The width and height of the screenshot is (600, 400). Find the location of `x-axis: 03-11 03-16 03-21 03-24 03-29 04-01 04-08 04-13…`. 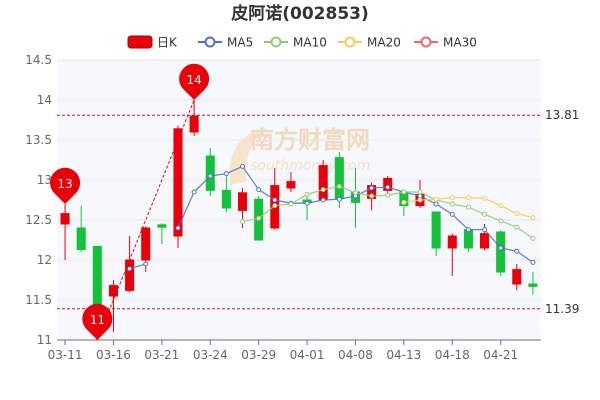

x-axis: 03-11 03-16 03-21 03-24 03-29 04-01 04-08 04-13… is located at coordinates (294, 350).